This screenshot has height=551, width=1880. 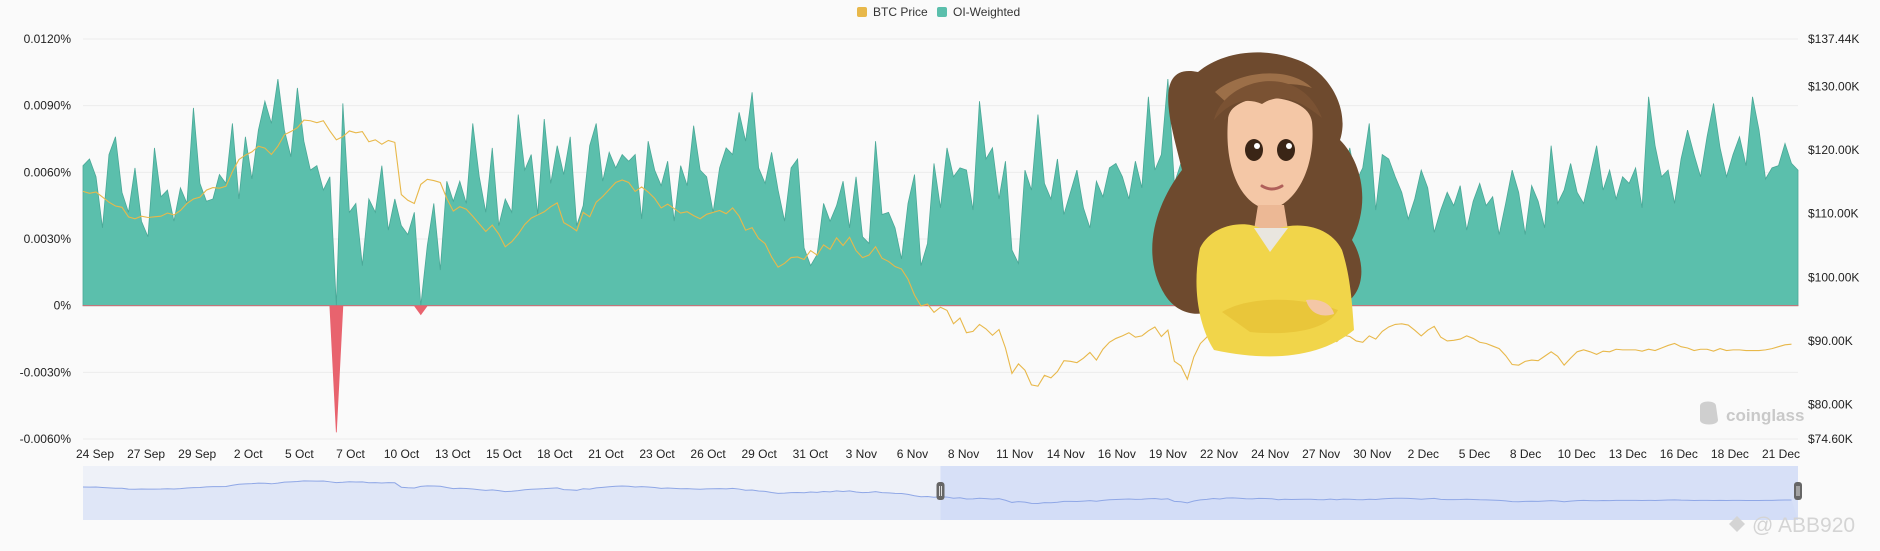 What do you see at coordinates (861, 454) in the screenshot?
I see `x-tick-label: 3 Nov` at bounding box center [861, 454].